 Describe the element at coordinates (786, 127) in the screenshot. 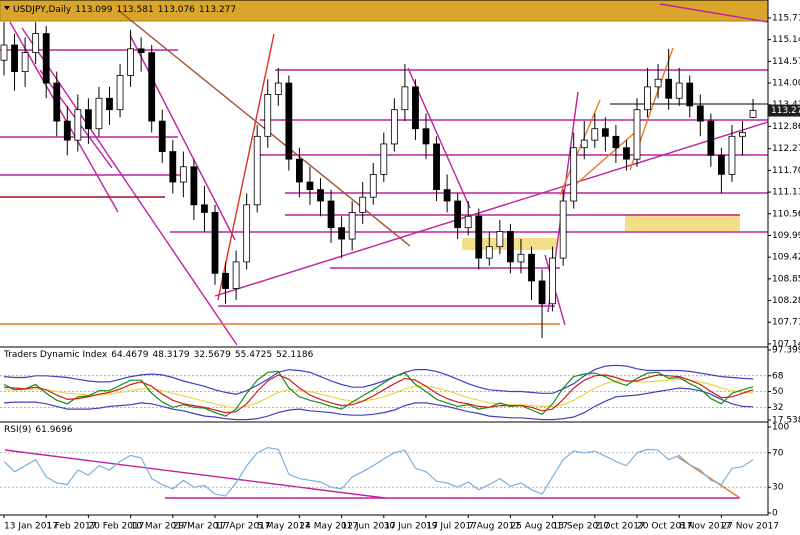

I see `y-tick-label: 112.860` at that location.